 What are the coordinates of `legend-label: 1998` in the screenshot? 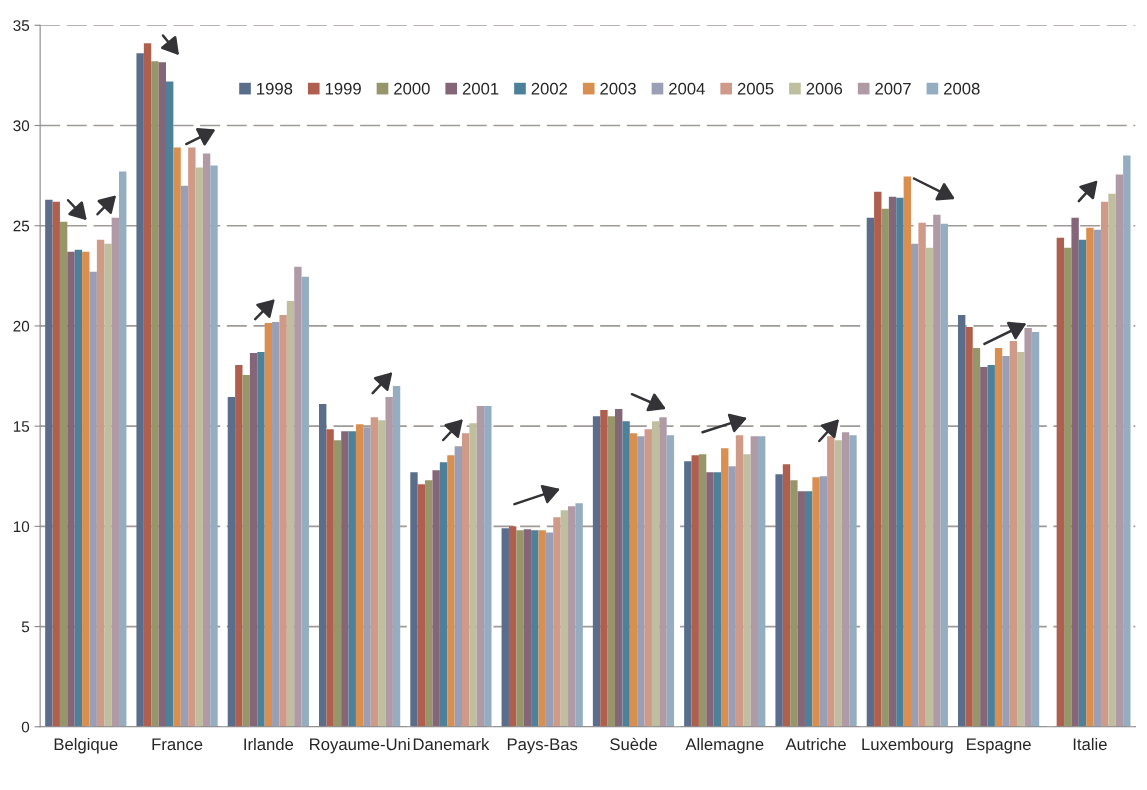 It's located at (275, 88).